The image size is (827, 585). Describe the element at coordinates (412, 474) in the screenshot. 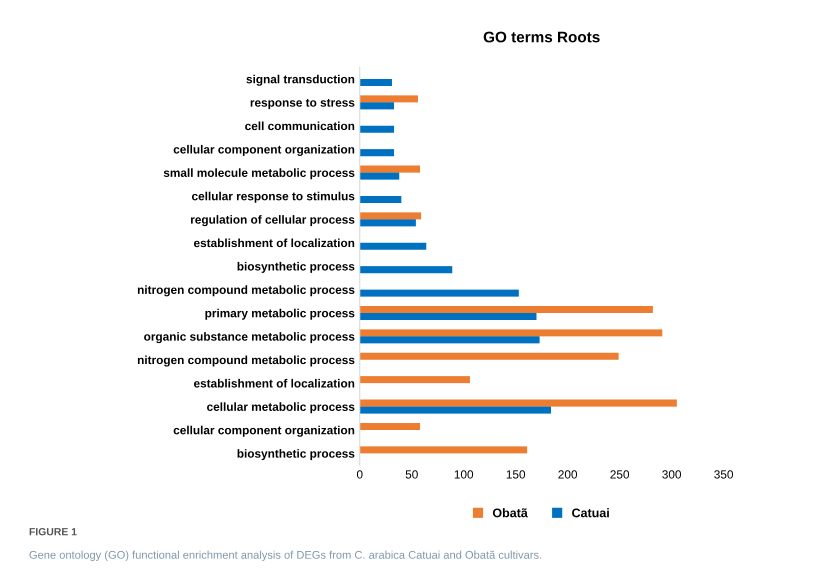

I see `x-tick-label: 50` at that location.